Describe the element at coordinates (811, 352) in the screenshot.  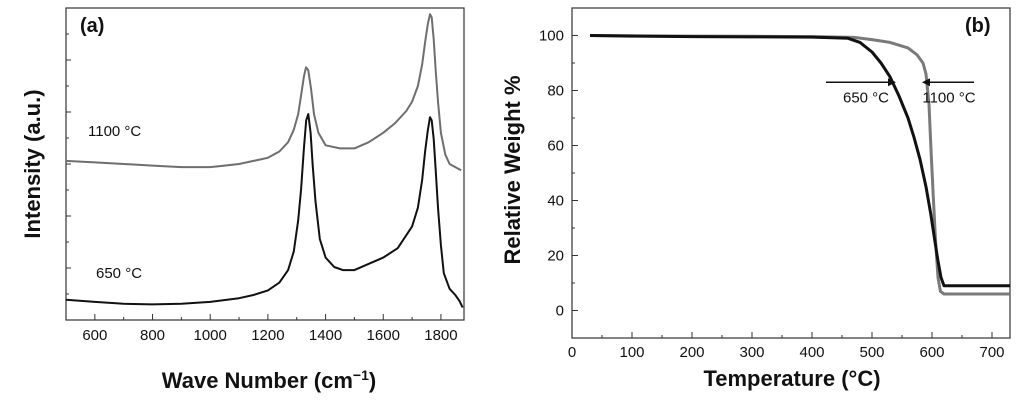
I see `panel-b-xtick-label: 400` at that location.